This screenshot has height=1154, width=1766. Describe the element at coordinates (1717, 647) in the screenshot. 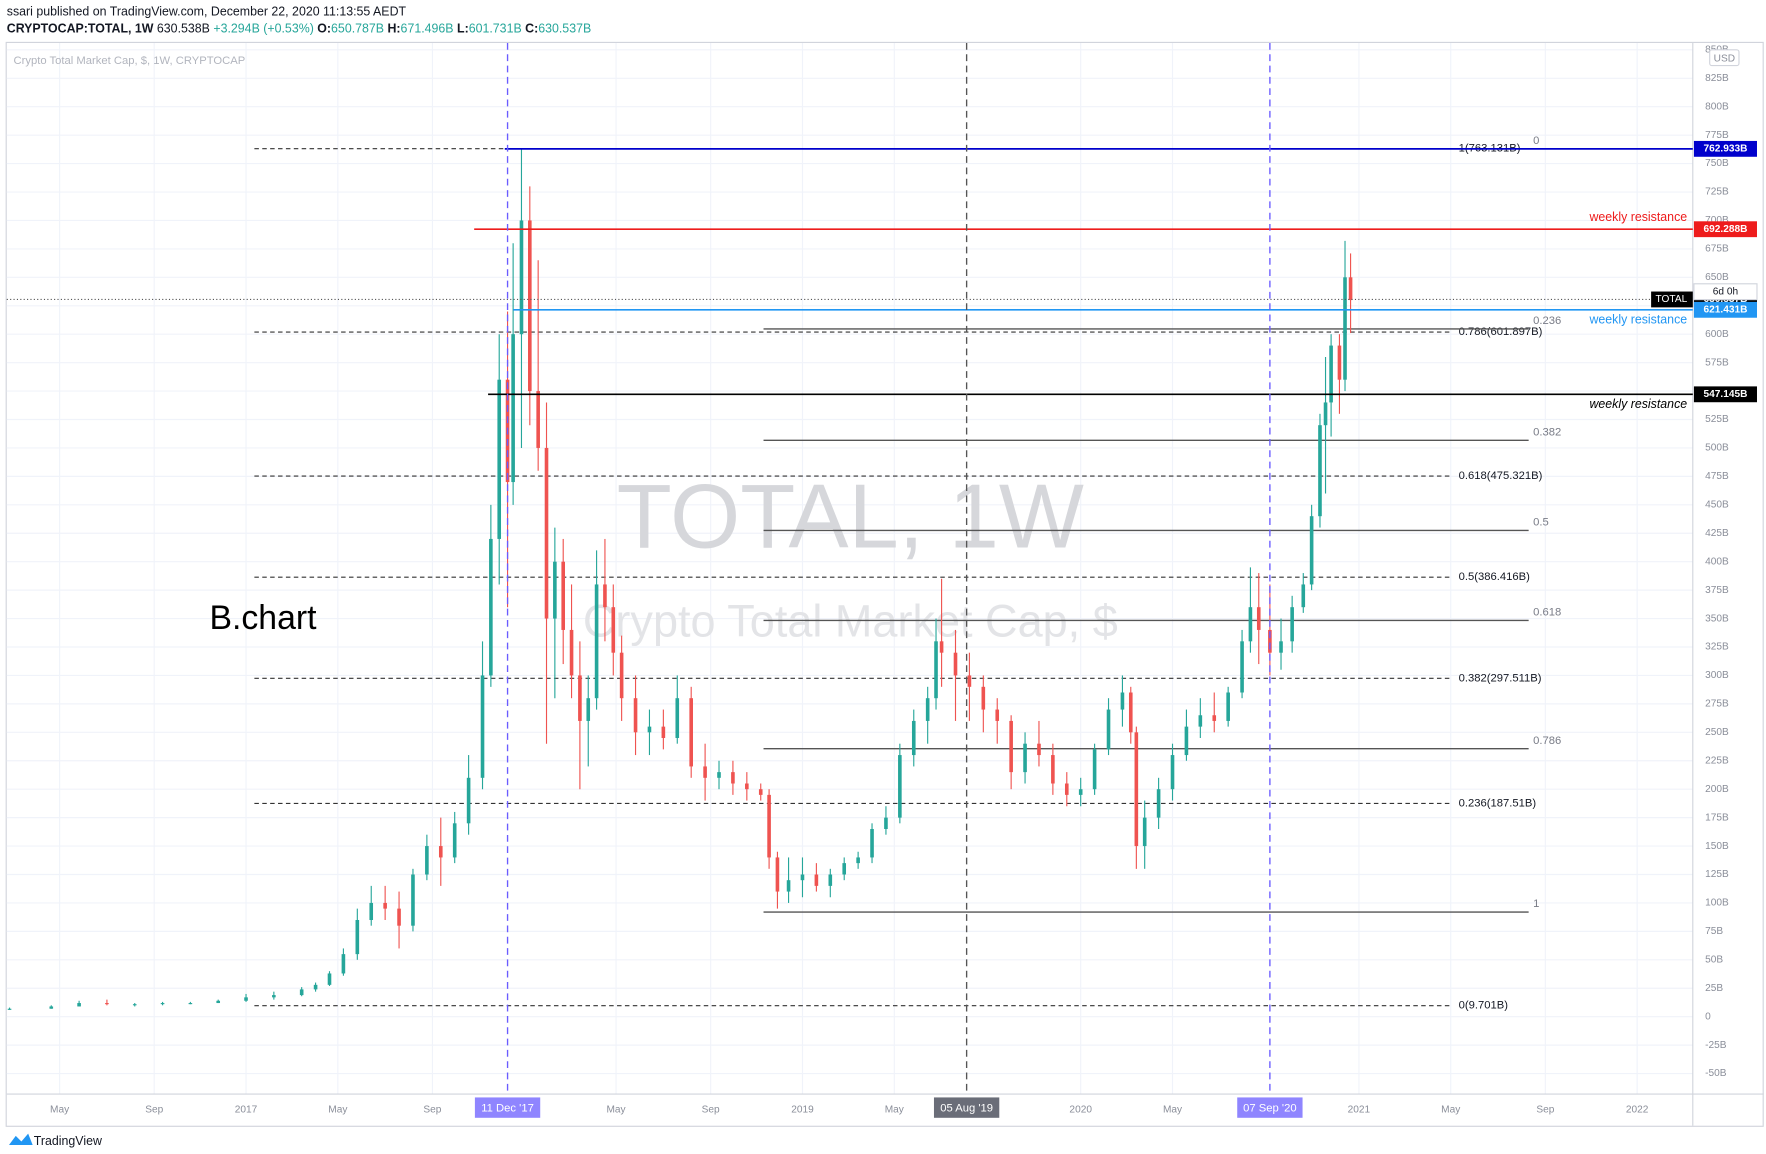

I see `y-tick-label: 325B` at that location.